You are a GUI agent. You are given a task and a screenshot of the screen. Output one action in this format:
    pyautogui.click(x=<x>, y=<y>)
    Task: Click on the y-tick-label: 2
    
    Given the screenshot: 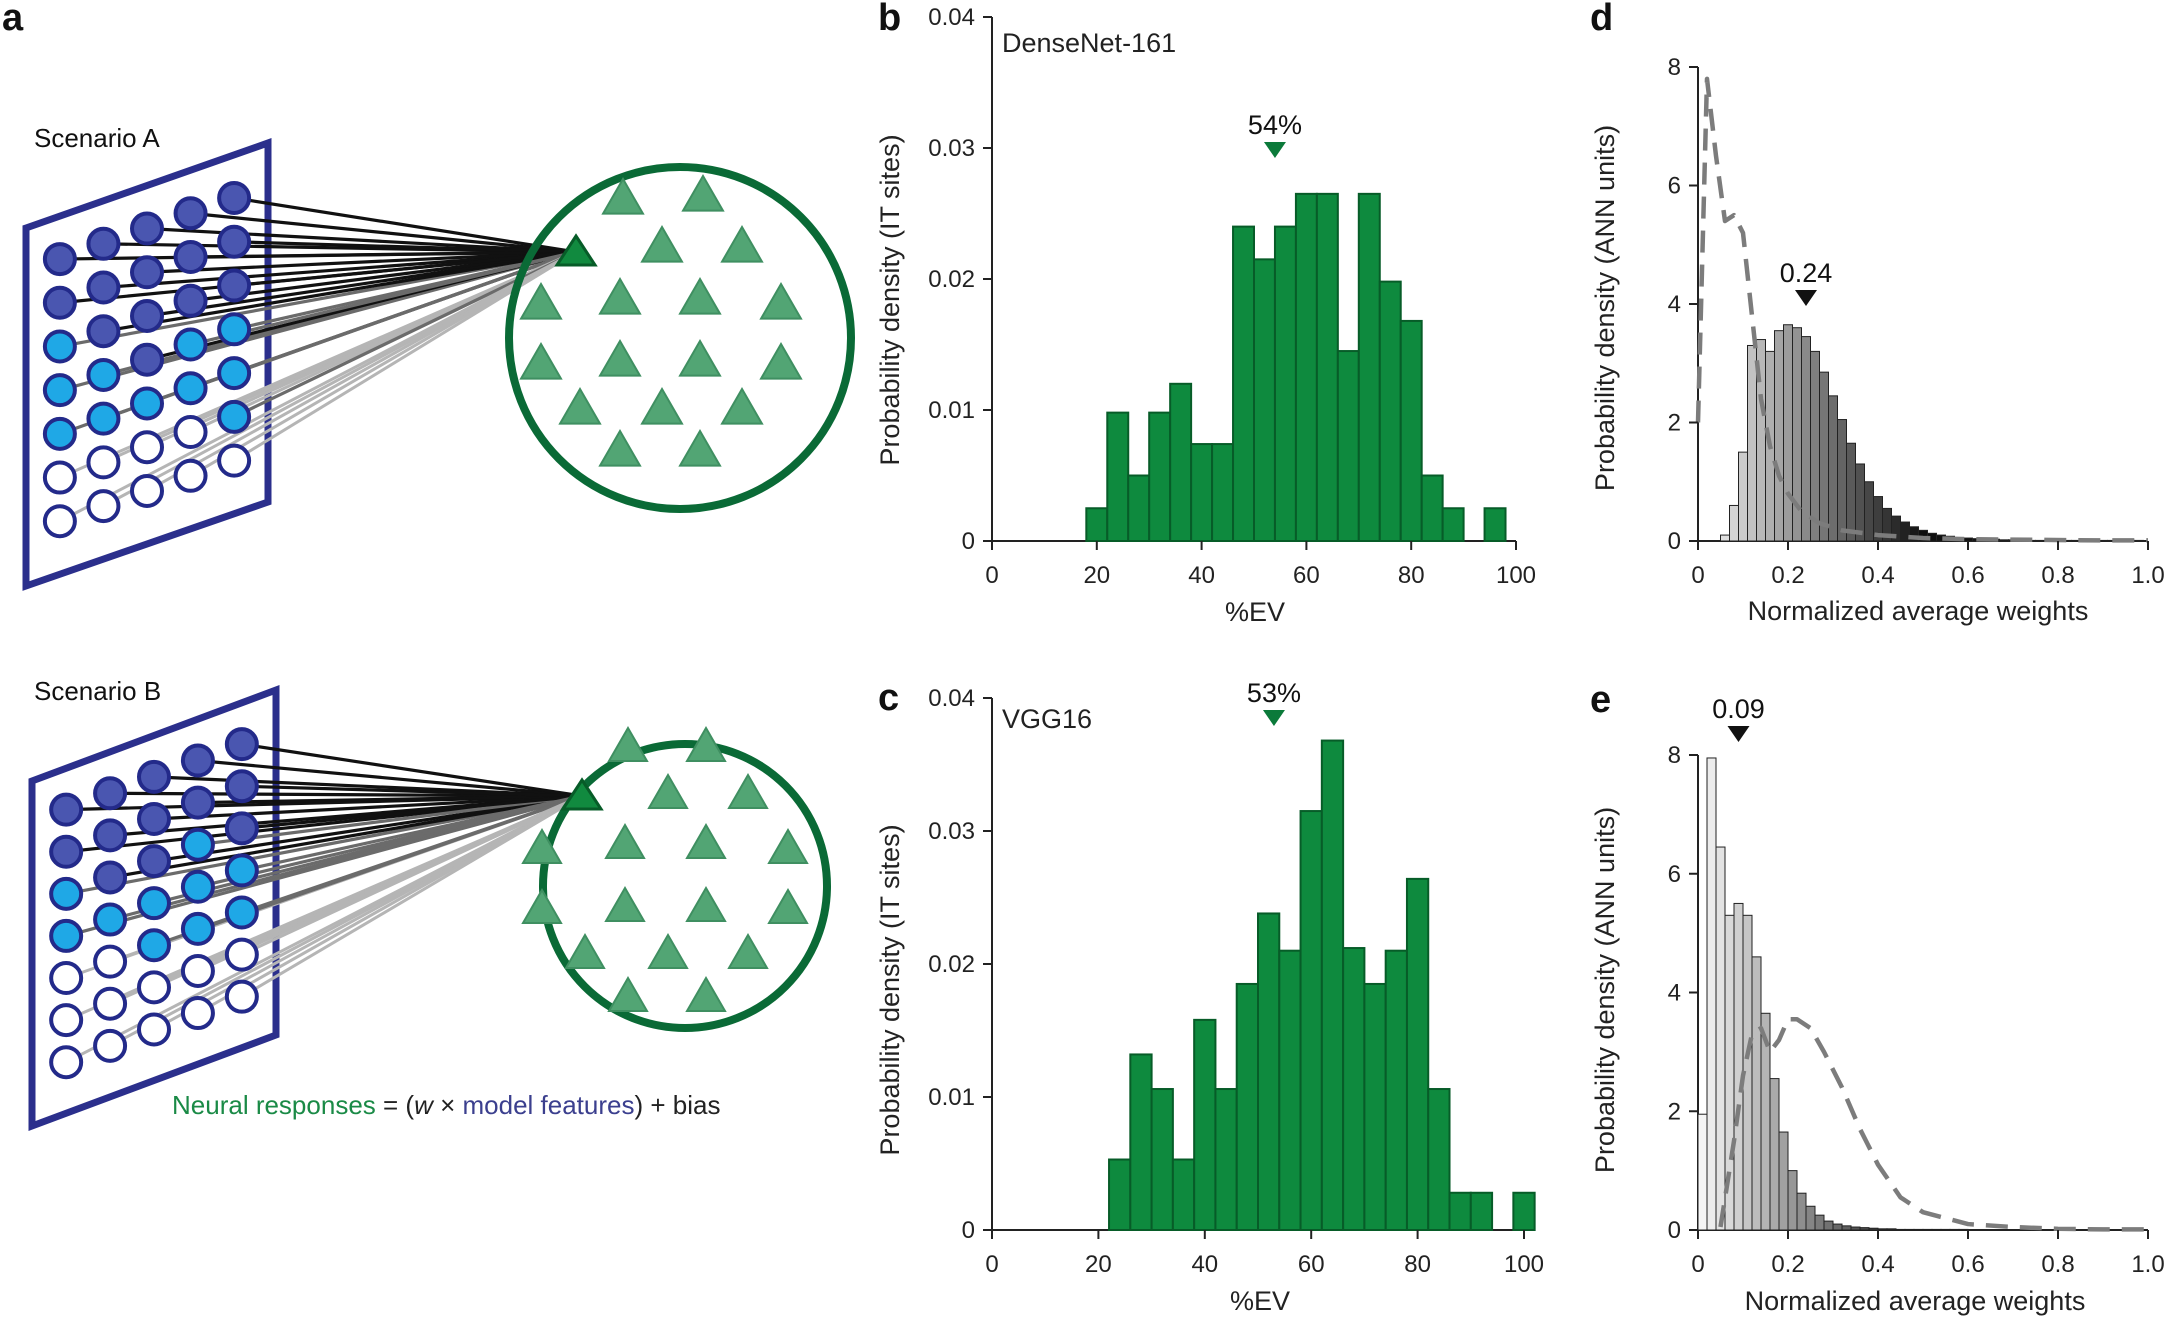 What is the action you would take?
    pyautogui.click(x=1674, y=423)
    